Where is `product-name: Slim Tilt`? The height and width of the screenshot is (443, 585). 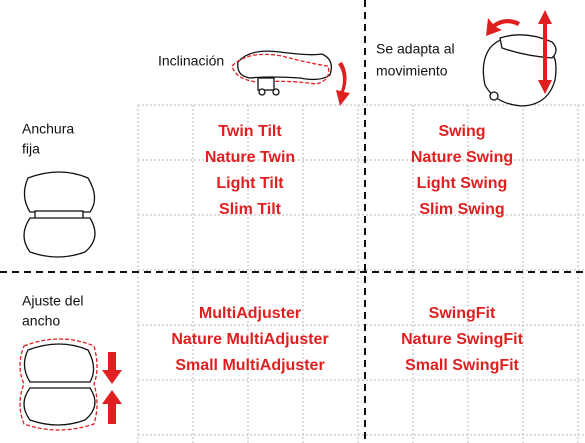
product-name: Slim Tilt is located at coordinates (250, 209).